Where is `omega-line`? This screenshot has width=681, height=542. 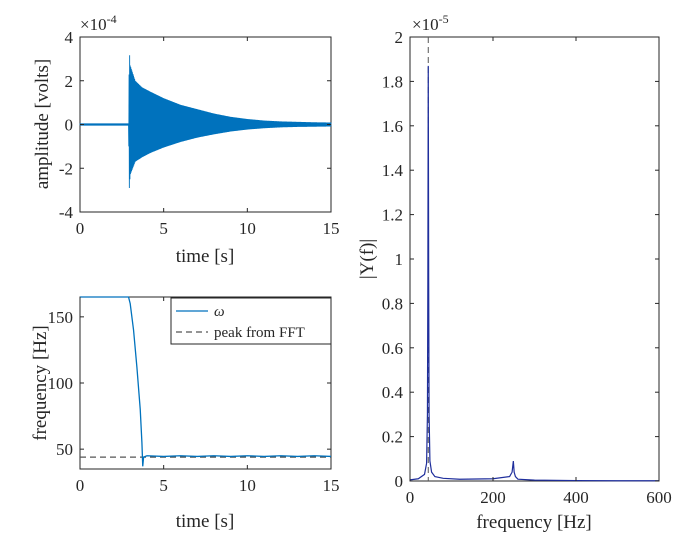 omega-line is located at coordinates (206, 381).